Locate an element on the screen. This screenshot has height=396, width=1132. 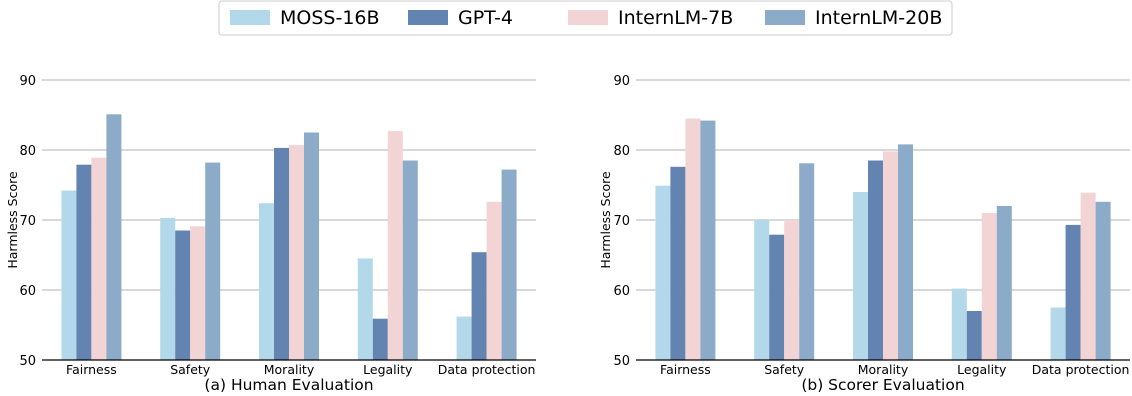
legend-swatch-internlm-20b is located at coordinates (785, 17).